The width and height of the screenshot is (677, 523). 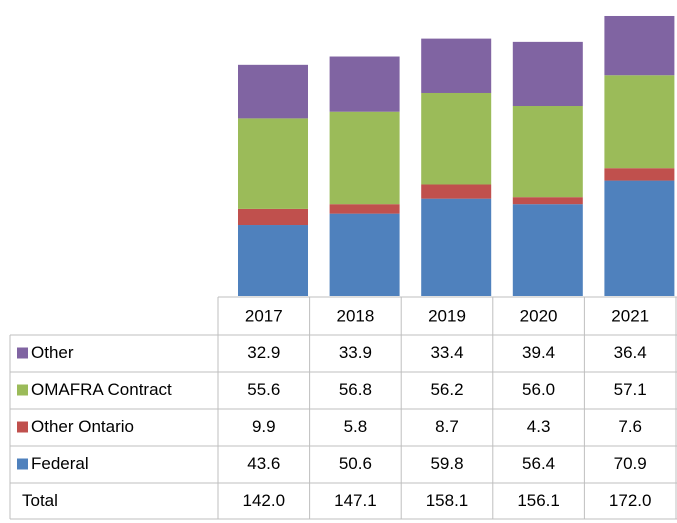 I want to click on cell-value: 57.1, so click(x=630, y=389).